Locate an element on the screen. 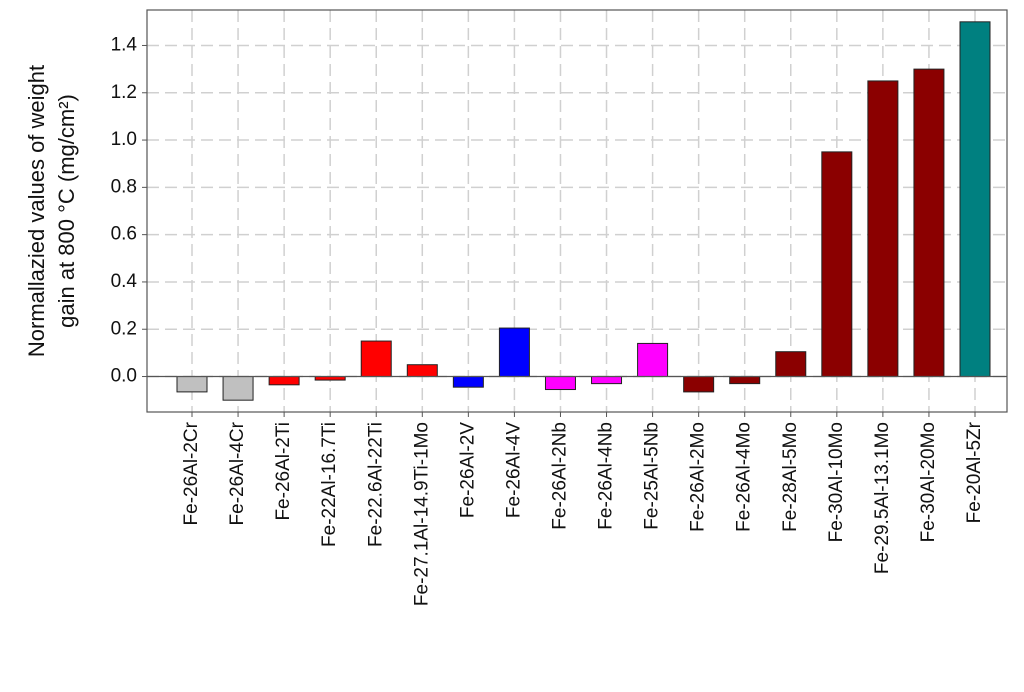 Image resolution: width=1024 pixels, height=692 pixels. x-tick-label: Fe-26Al-2Ti is located at coordinates (283, 471).